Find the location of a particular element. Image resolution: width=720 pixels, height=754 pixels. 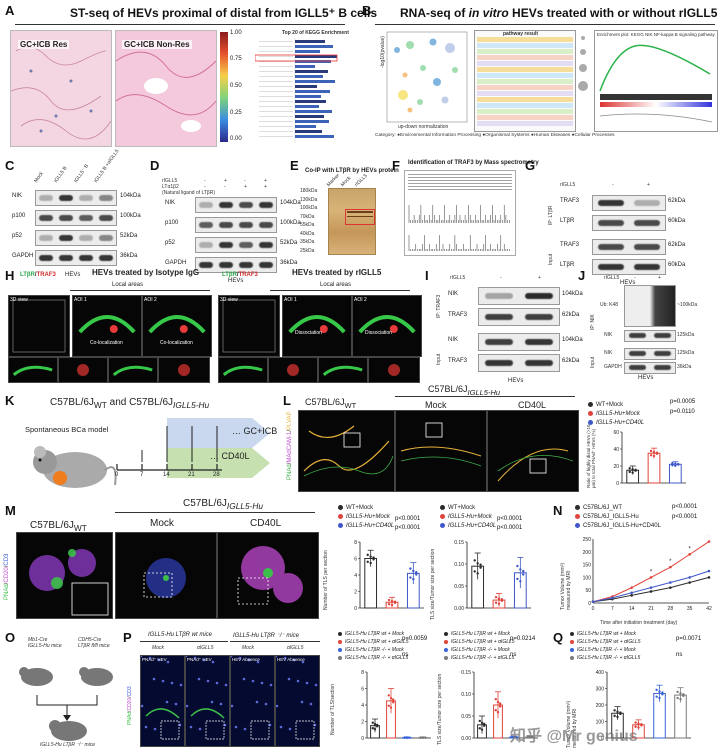

pathway-bubble-plot is located at coordinates (427, 77).